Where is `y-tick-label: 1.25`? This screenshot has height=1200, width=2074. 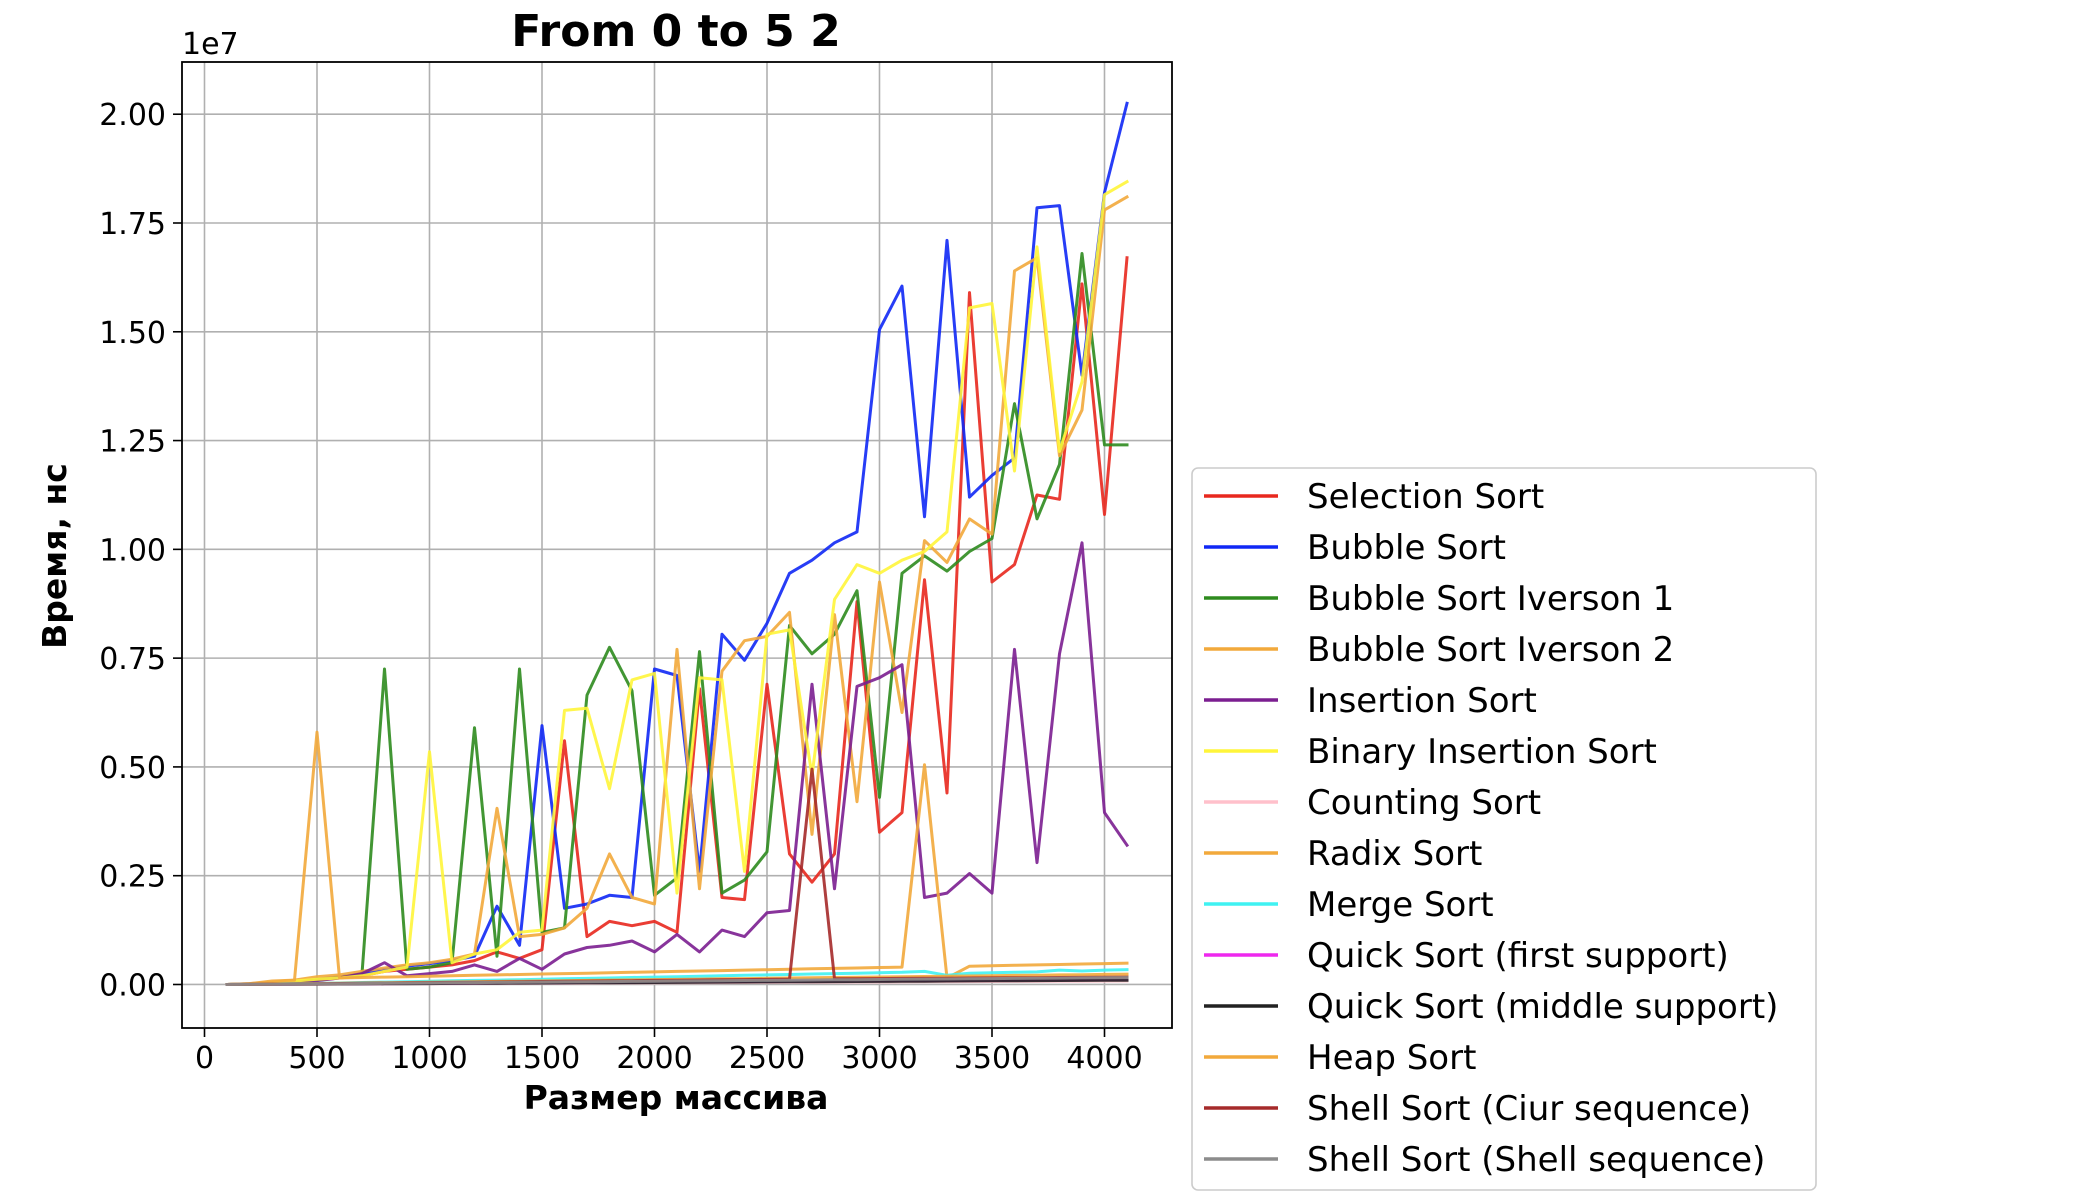 y-tick-label: 1.25 is located at coordinates (132, 442).